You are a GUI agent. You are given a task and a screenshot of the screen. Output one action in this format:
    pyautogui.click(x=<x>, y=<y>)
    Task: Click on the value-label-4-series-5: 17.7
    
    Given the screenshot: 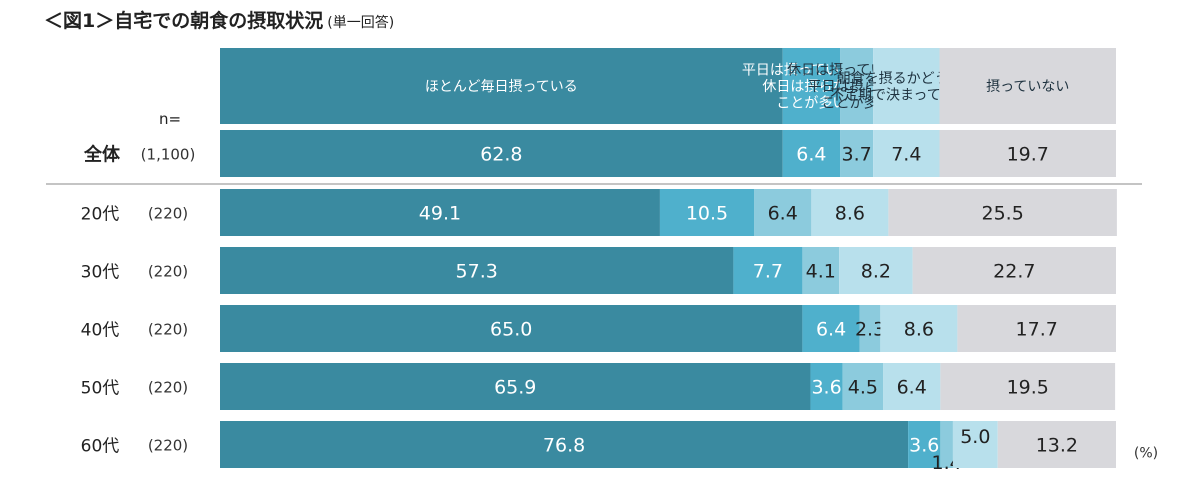 What is the action you would take?
    pyautogui.click(x=1037, y=330)
    